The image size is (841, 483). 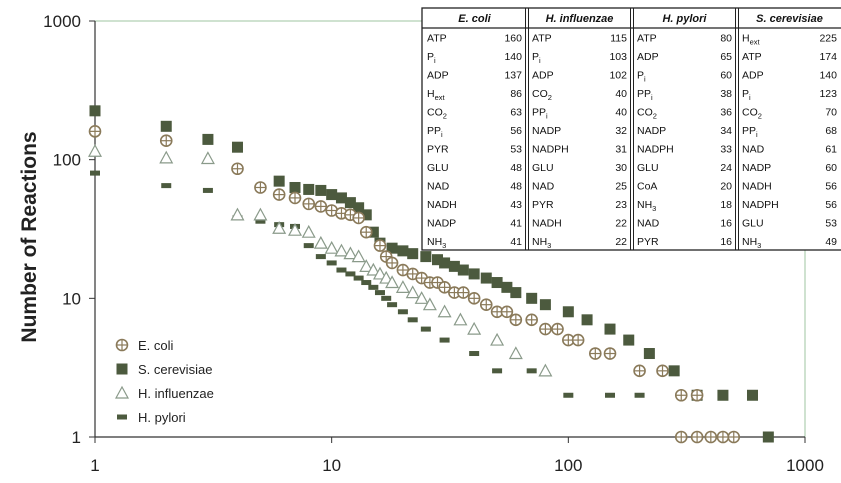 What do you see at coordinates (122, 345) in the screenshot?
I see `legend-marker` at bounding box center [122, 345].